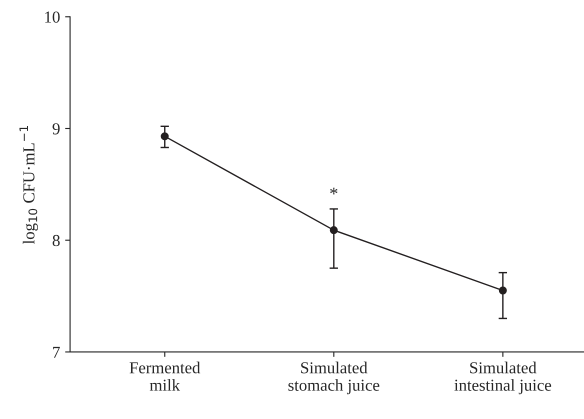  Describe the element at coordinates (28, 185) in the screenshot. I see `y-axis-title: log$_{10}$ CFU·mL$^{−1}$` at that location.